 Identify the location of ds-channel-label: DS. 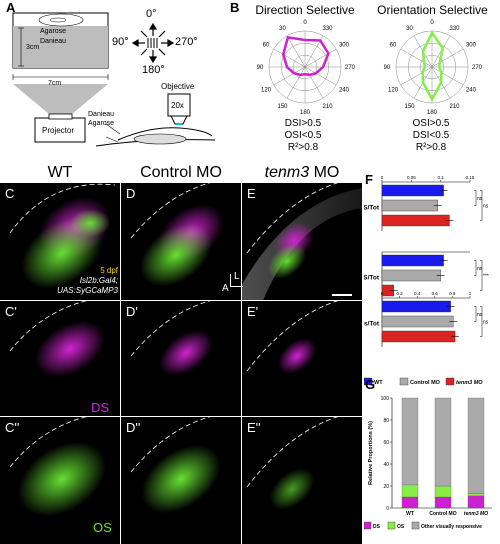
(100, 407).